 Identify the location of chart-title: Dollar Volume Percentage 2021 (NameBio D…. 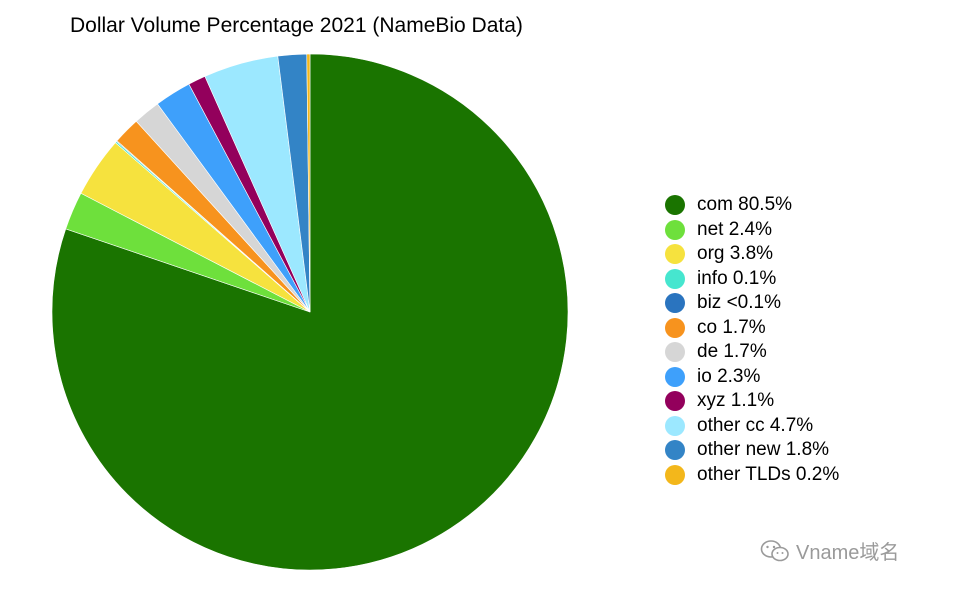
(296, 25).